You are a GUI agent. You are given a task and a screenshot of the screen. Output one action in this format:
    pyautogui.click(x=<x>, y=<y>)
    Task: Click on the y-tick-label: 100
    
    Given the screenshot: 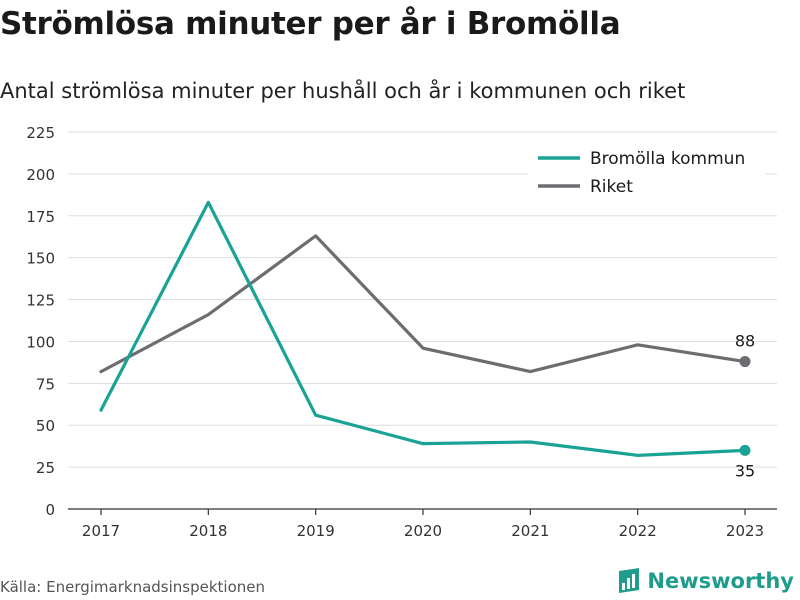 What is the action you would take?
    pyautogui.click(x=40, y=342)
    